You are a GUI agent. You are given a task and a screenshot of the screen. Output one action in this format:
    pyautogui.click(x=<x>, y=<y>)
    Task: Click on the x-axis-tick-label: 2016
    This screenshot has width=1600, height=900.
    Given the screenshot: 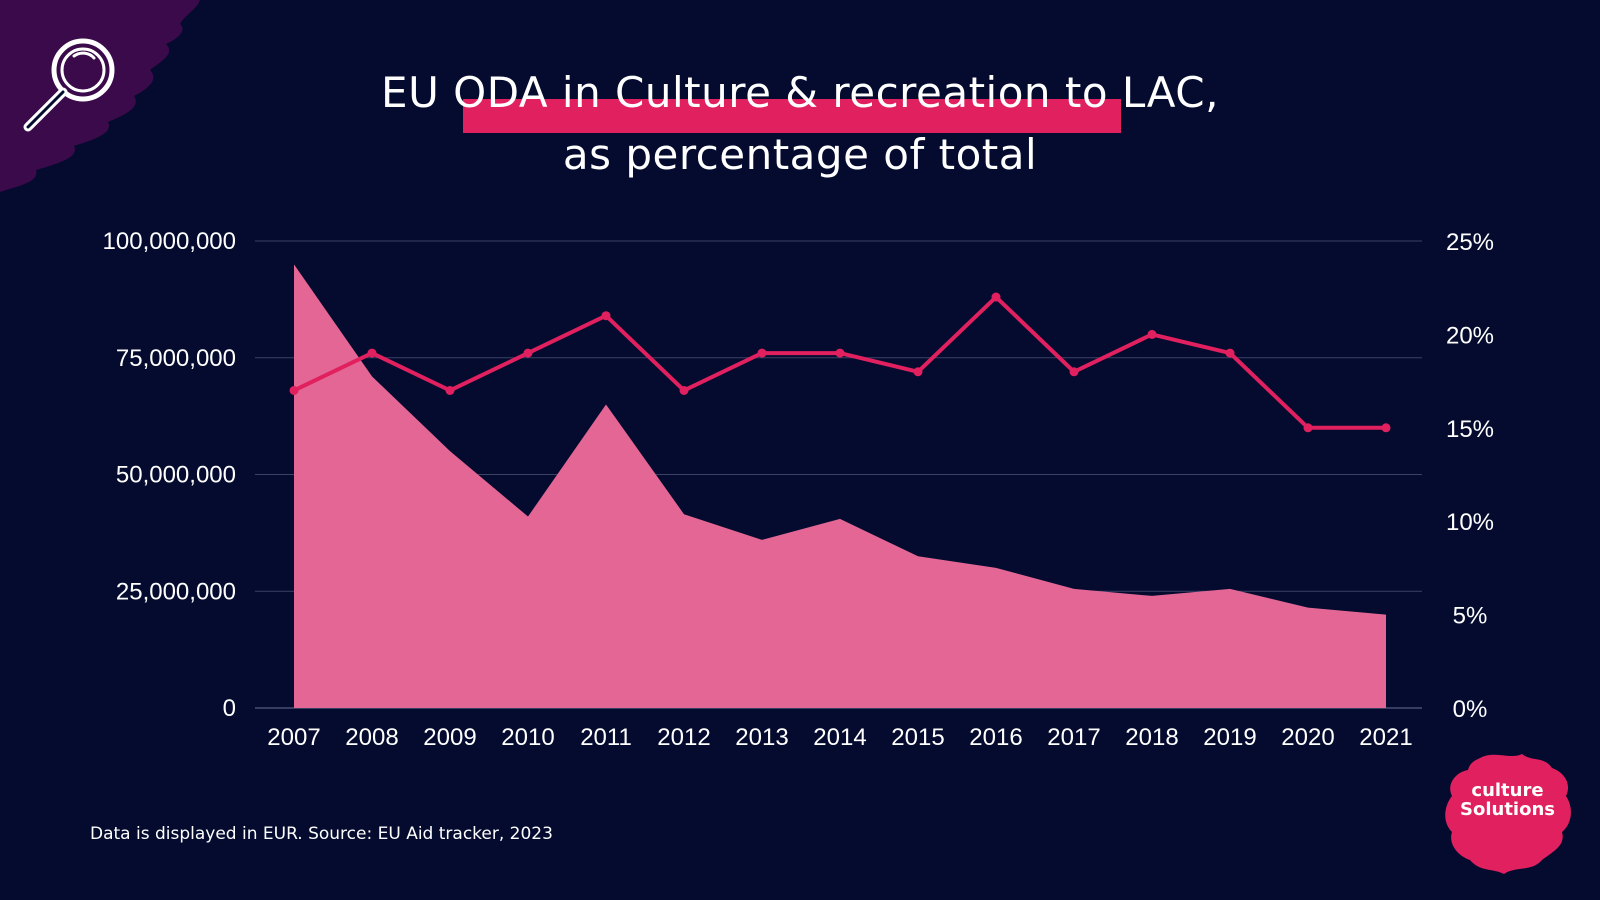 What is the action you would take?
    pyautogui.click(x=995, y=737)
    